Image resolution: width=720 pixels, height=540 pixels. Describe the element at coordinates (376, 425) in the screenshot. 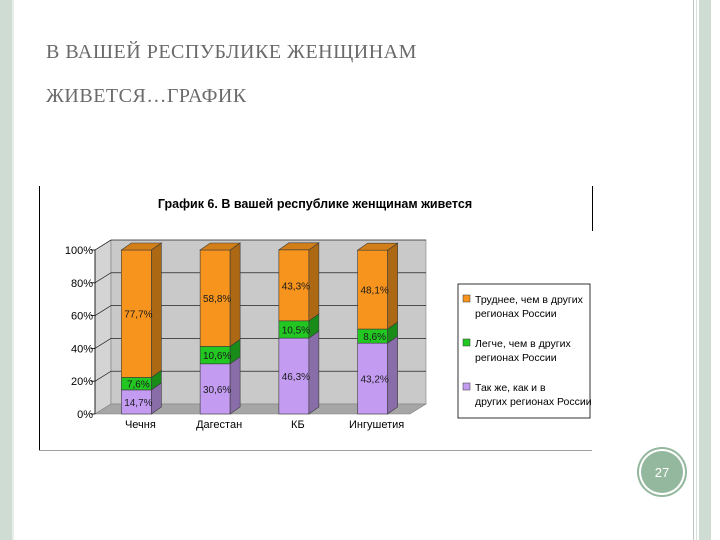

I see `x-tick-label: Ингушетия` at that location.